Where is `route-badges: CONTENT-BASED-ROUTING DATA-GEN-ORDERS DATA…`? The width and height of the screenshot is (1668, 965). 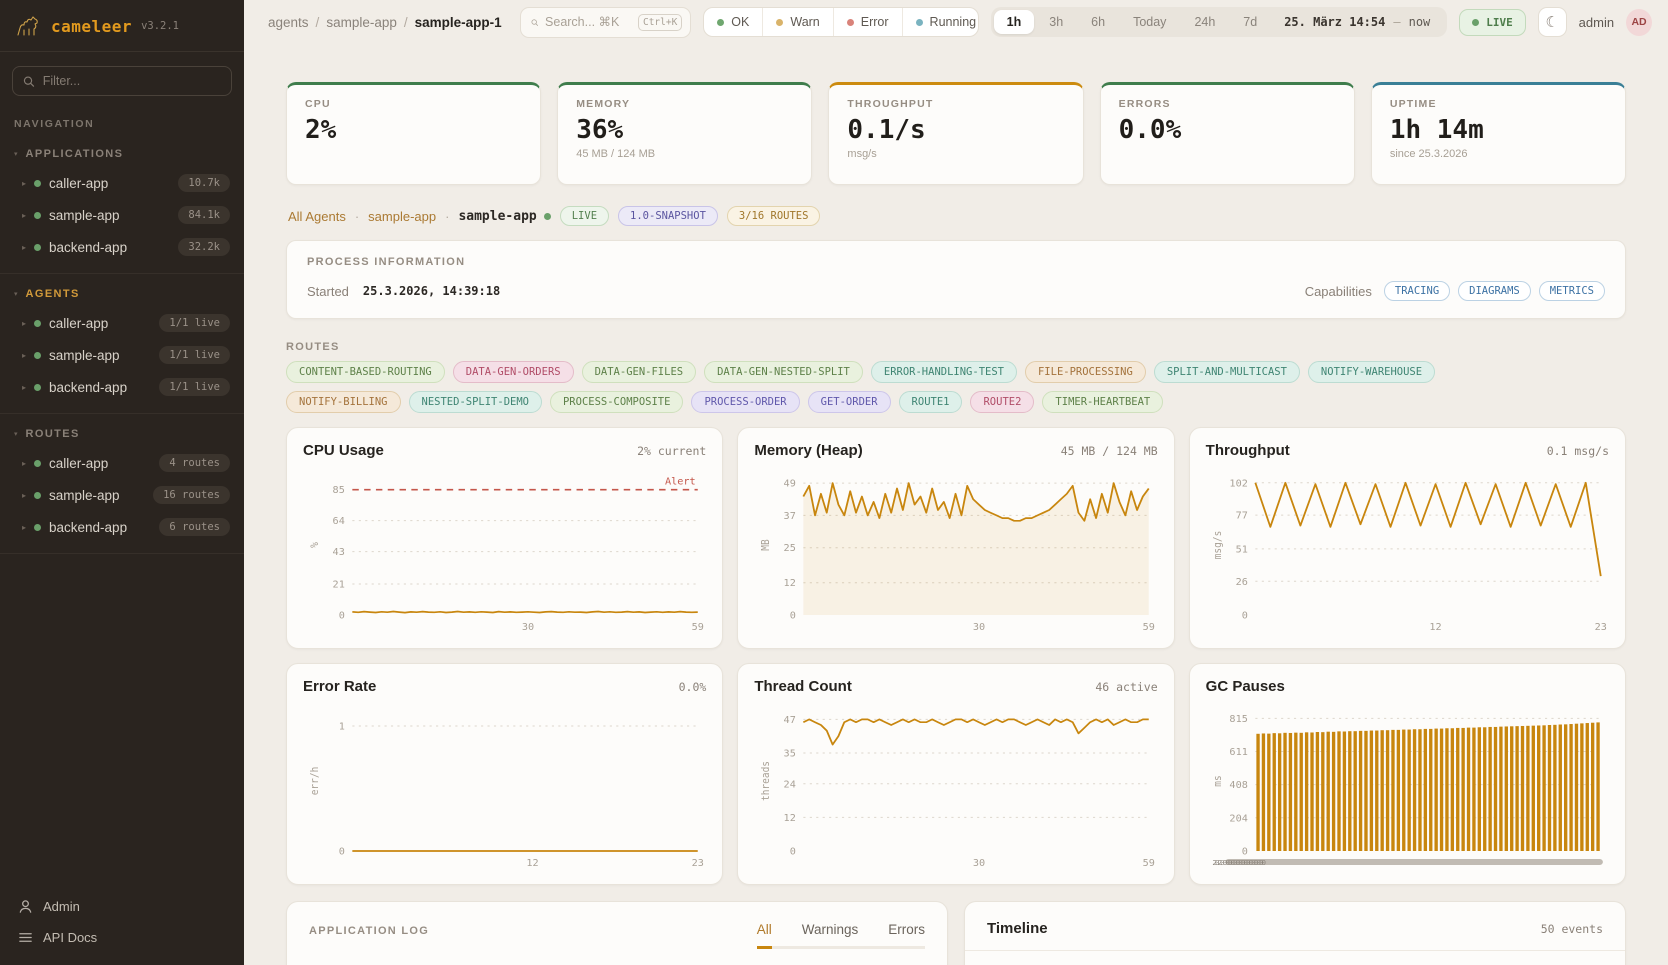 route-badges: CONTENT-BASED-ROUTING DATA-GEN-ORDERS DATA… is located at coordinates (906, 387).